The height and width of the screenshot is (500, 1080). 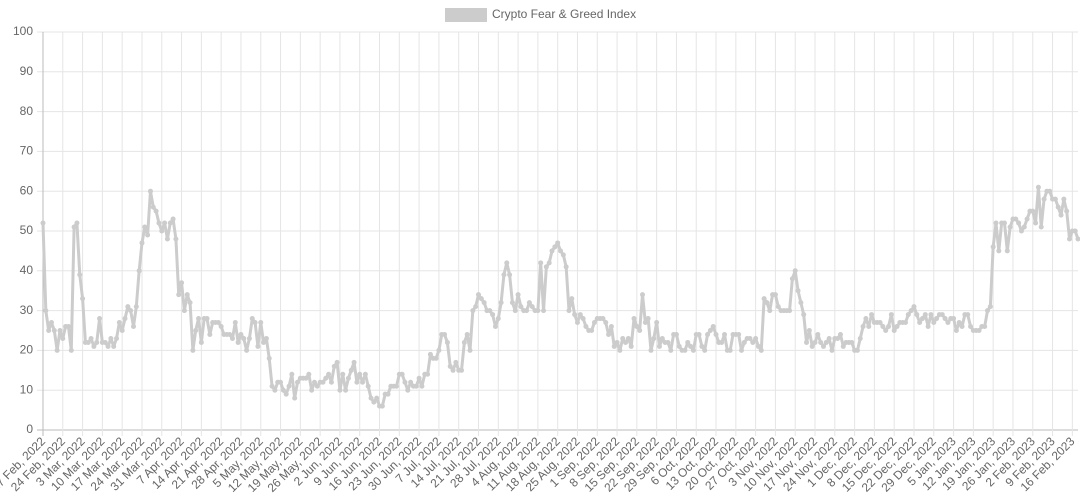 What do you see at coordinates (27, 111) in the screenshot?
I see `y-tick-label: 80` at bounding box center [27, 111].